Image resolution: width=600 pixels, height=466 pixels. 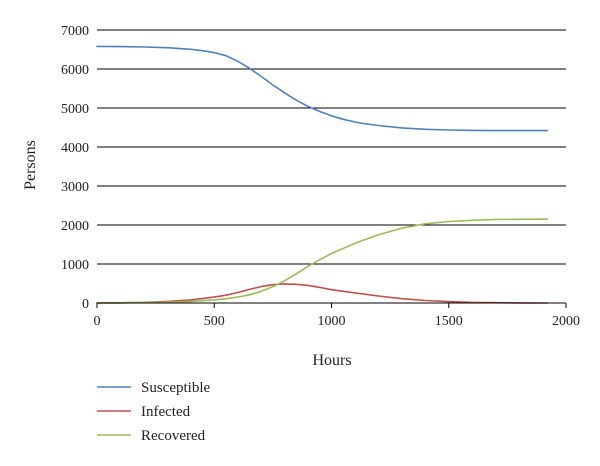 I want to click on y-tick-label: 3000, so click(x=75, y=187).